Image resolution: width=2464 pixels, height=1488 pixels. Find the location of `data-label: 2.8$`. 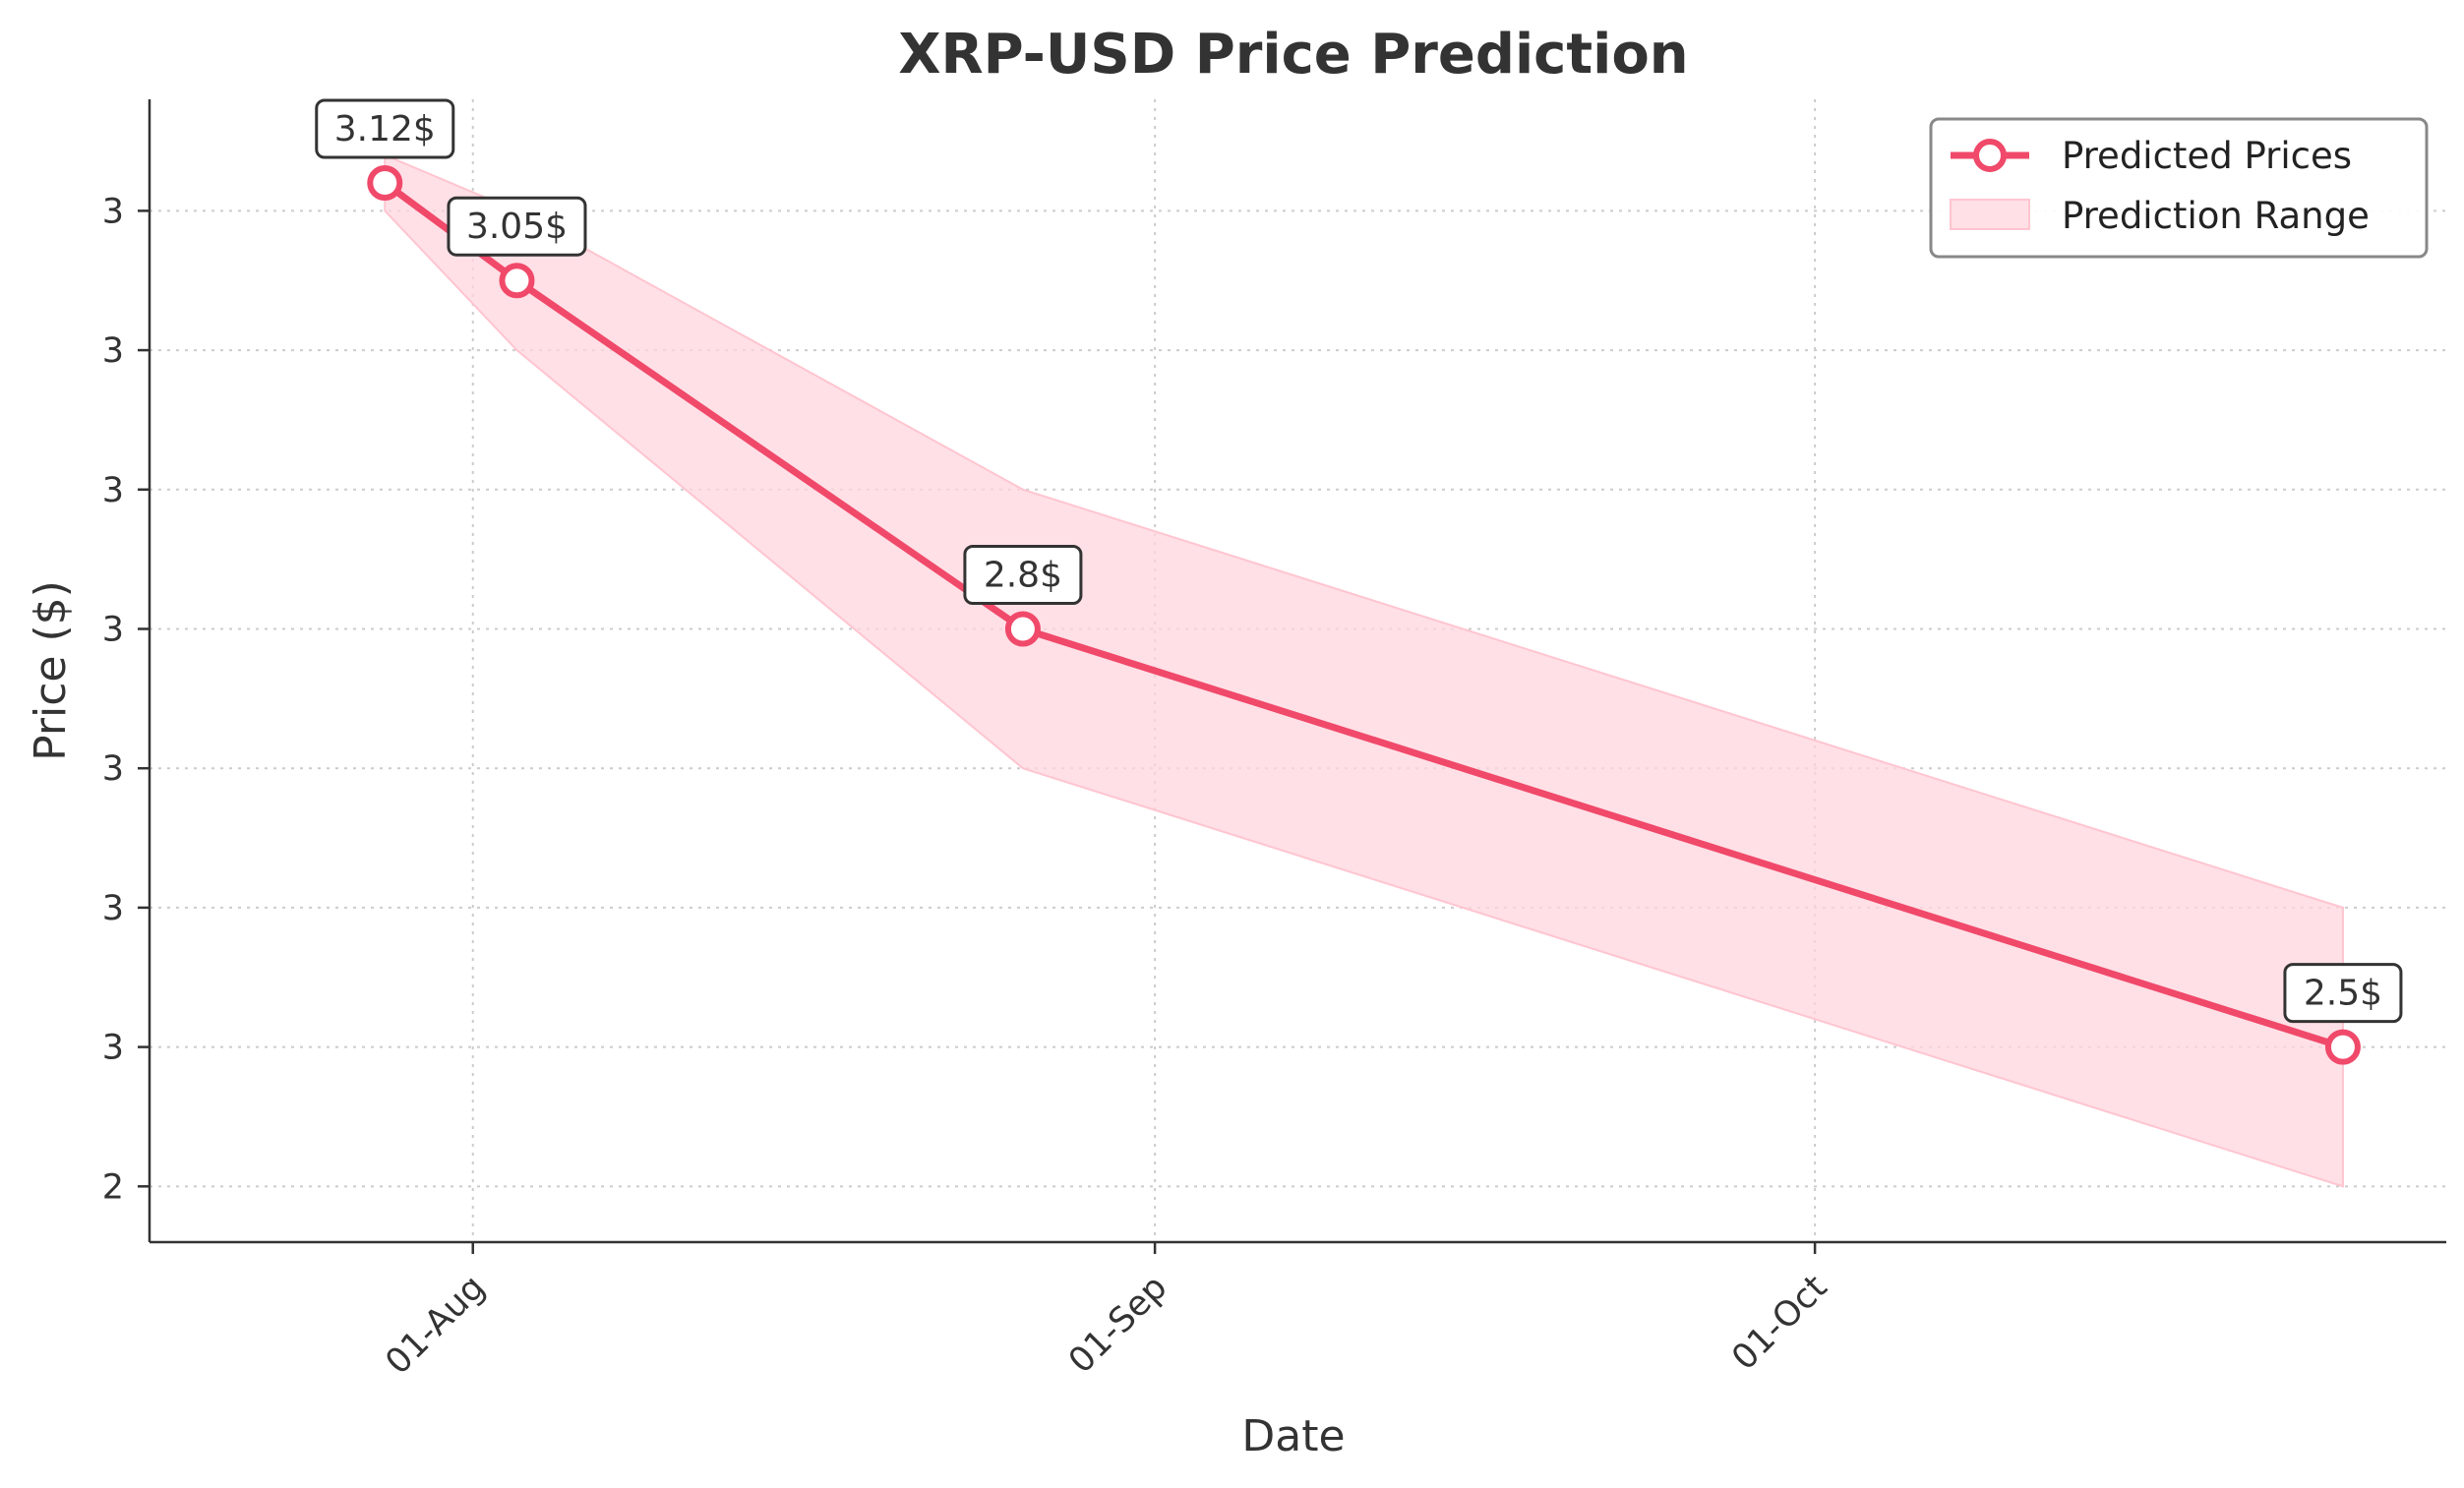

data-label: 2.8$ is located at coordinates (1023, 575).